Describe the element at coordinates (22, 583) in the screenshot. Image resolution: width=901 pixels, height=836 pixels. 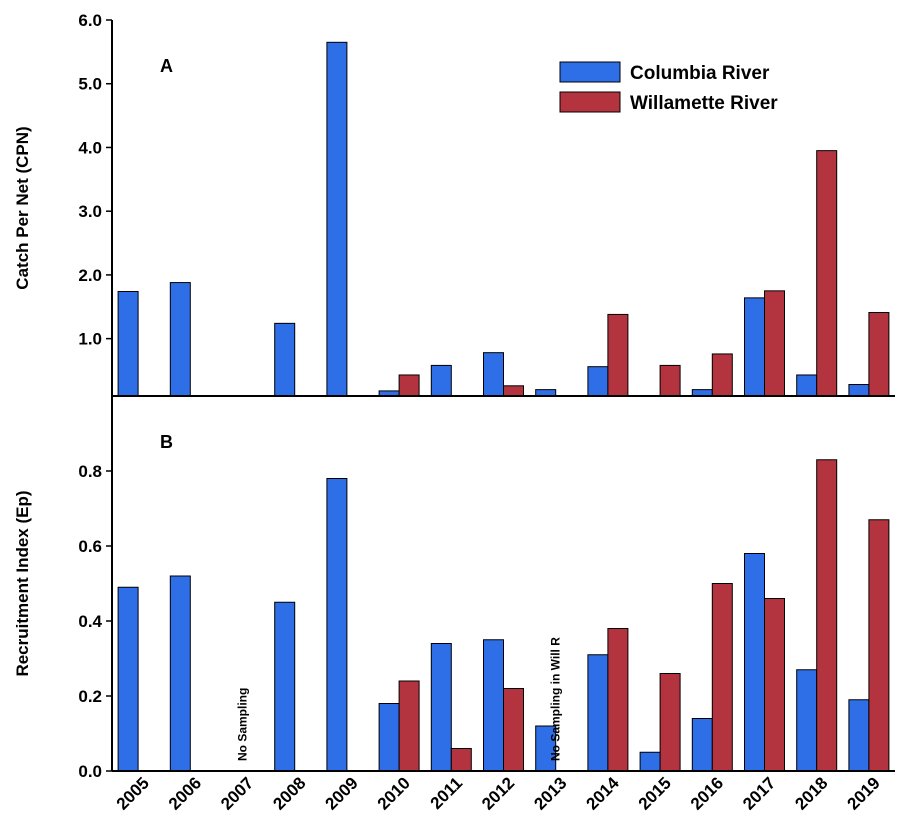
I see `y-axis-label: Recruitment Index (Ep)` at that location.